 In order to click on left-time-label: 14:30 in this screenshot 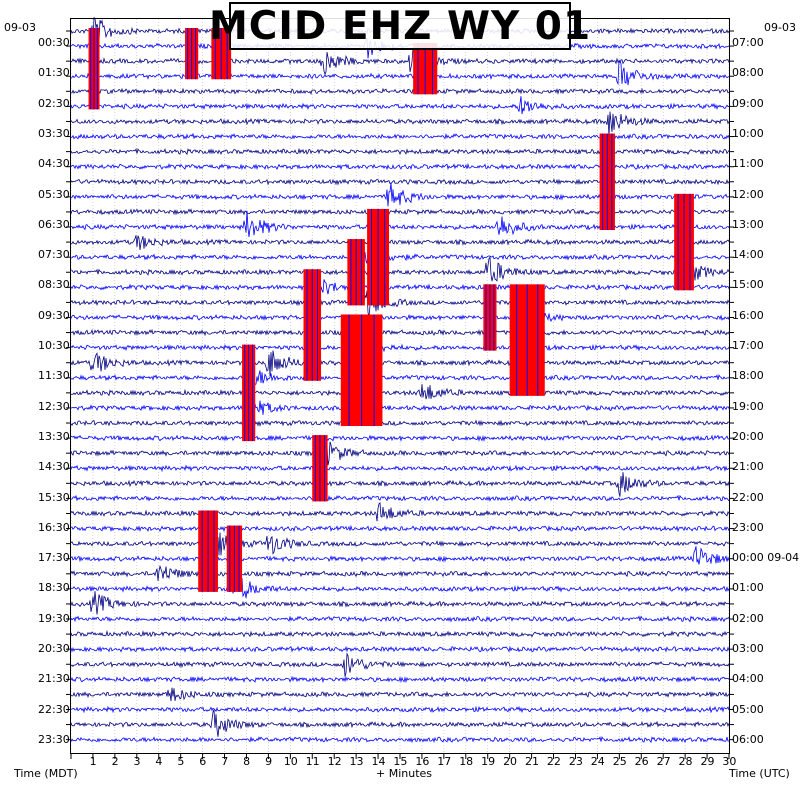, I will do `click(54, 467)`.